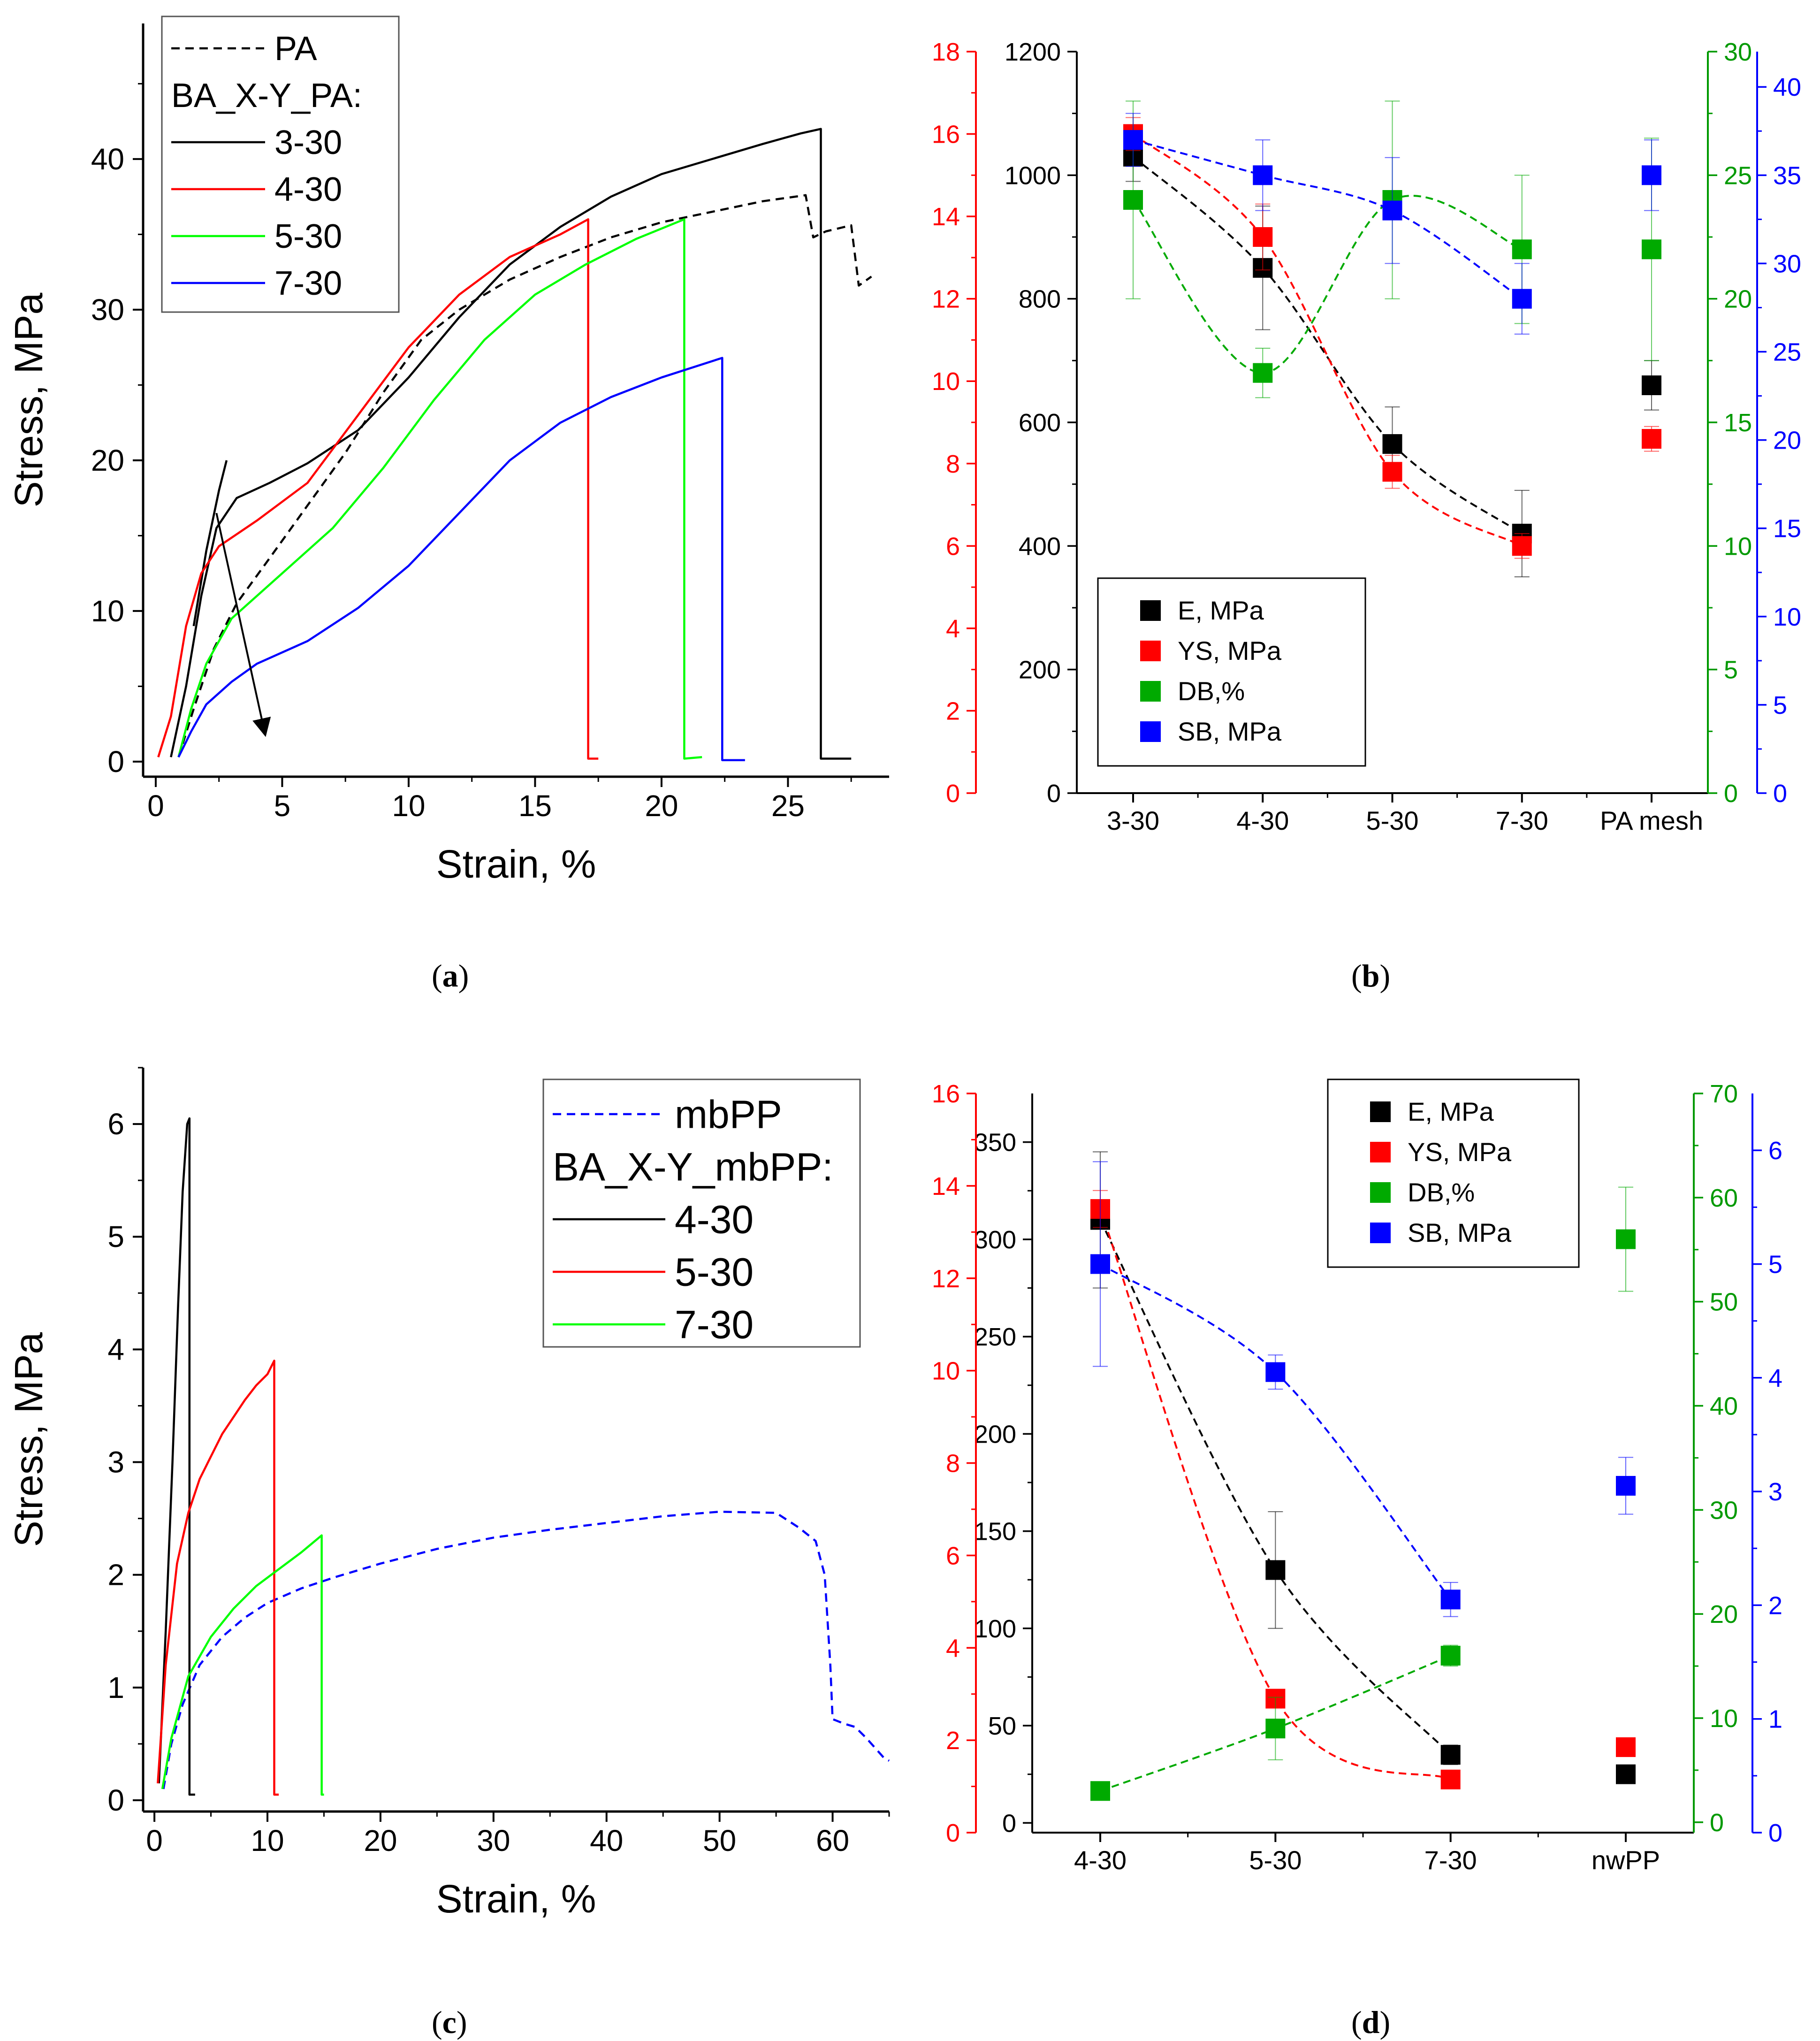 Image resolution: width=1820 pixels, height=2041 pixels. Describe the element at coordinates (155, 806) in the screenshot. I see `x-tick-label: 0` at that location.